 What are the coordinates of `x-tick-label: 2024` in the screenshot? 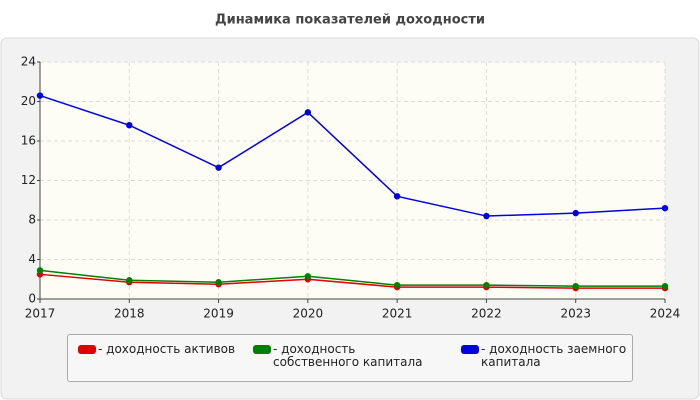 It's located at (665, 314).